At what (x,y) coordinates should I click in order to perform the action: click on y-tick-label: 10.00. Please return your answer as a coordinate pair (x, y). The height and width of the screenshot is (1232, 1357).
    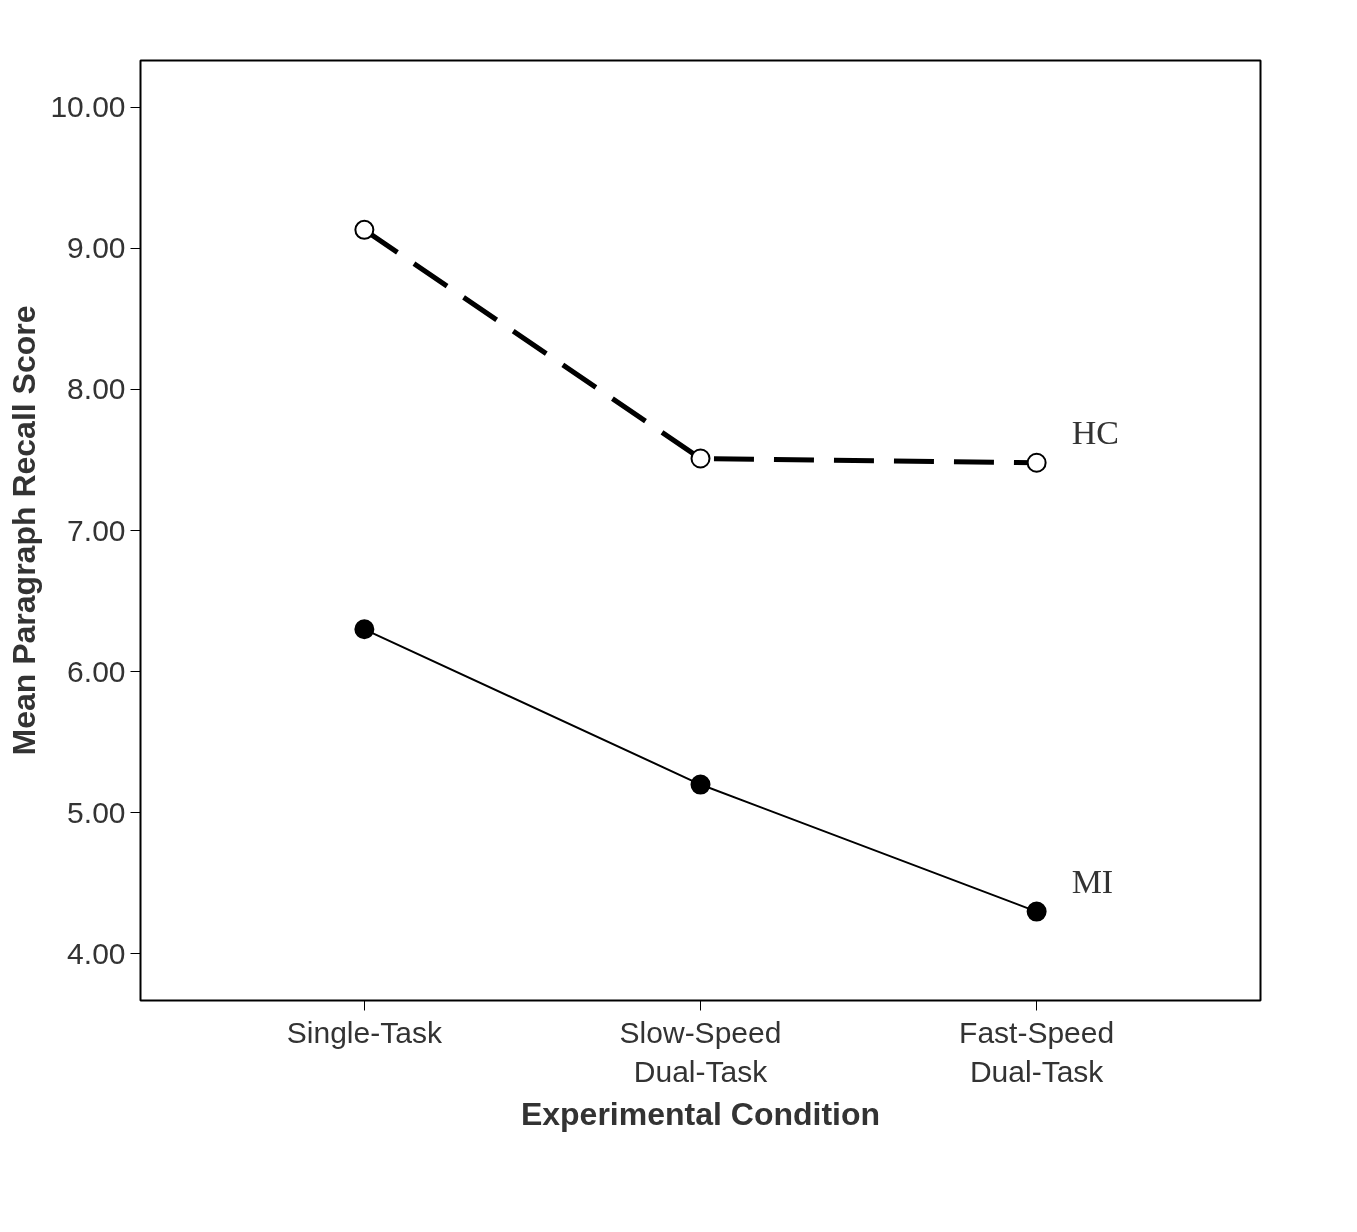
    Looking at the image, I should click on (88, 107).